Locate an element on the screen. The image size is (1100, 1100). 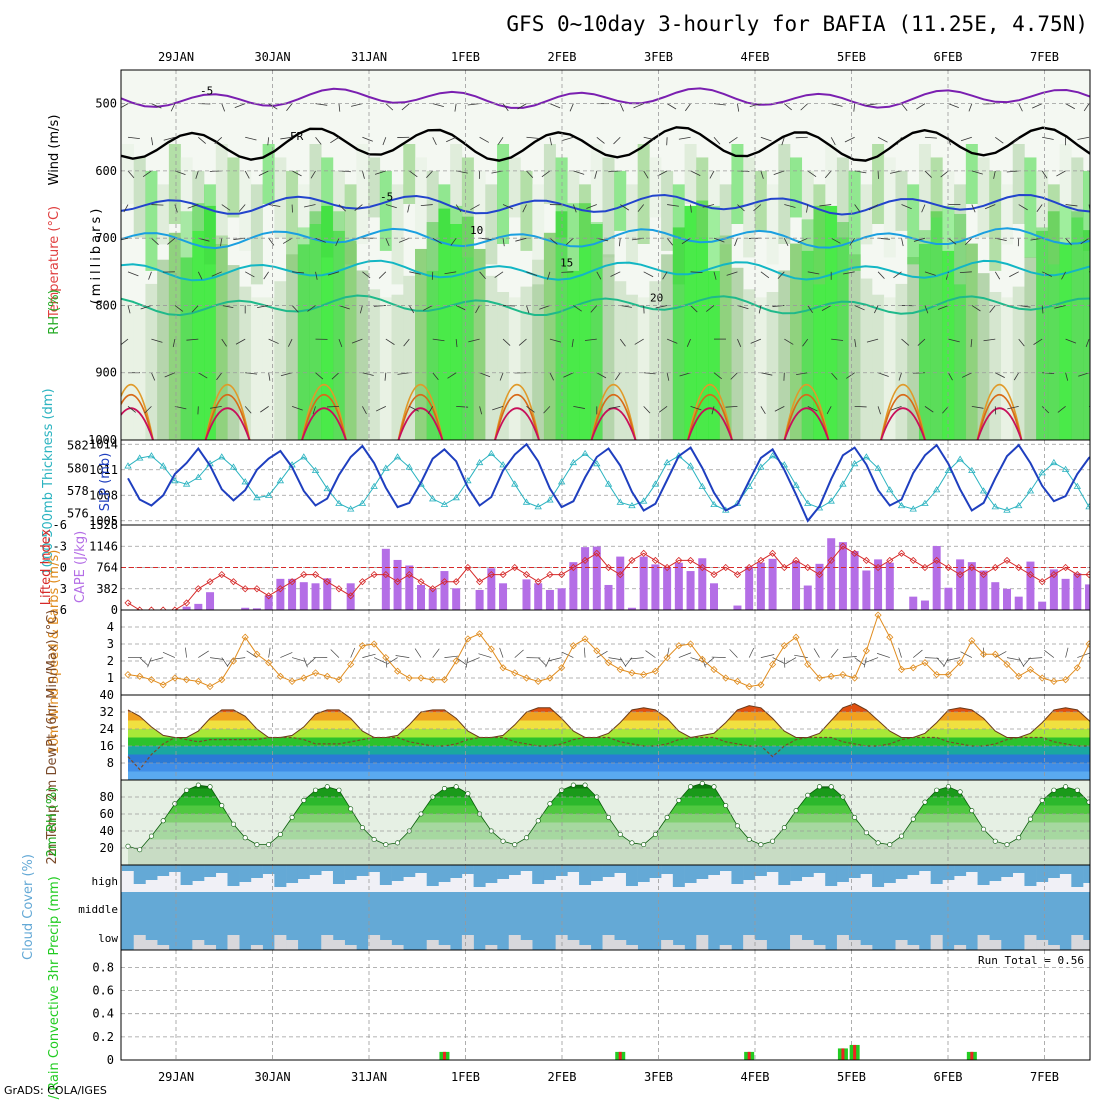
bottom-date-label: 5FEB is located at coordinates (851, 1077).